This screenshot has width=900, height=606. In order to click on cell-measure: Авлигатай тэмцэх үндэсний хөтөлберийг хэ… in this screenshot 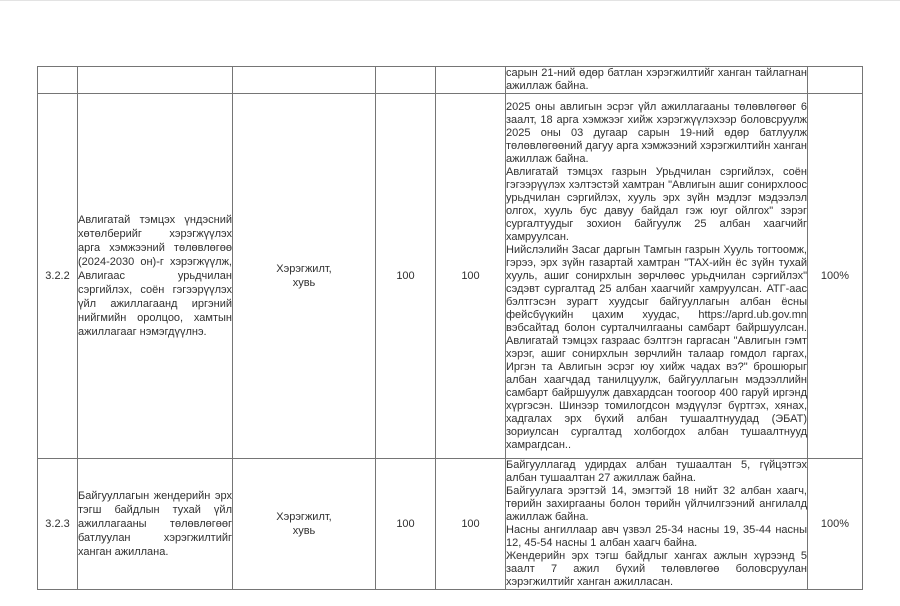, I will do `click(155, 276)`.